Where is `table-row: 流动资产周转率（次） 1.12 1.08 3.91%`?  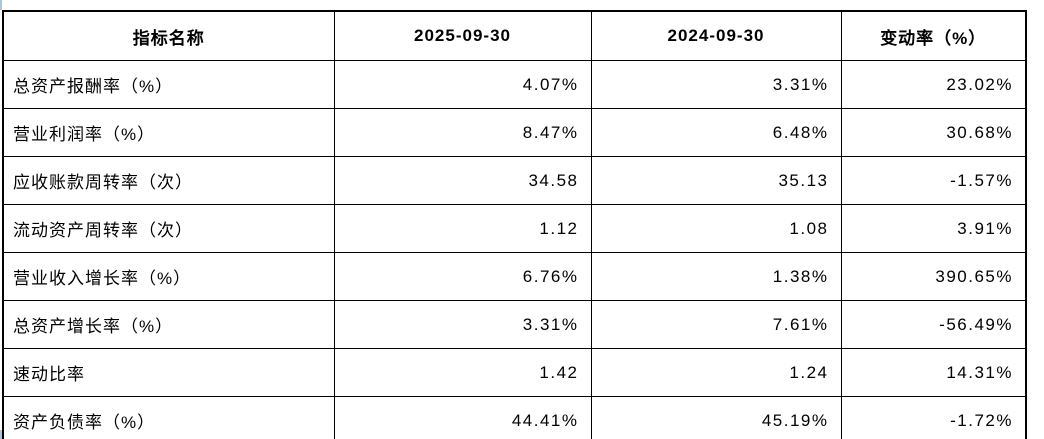
table-row: 流动资产周转率（次） 1.12 1.08 3.91% is located at coordinates (514, 228).